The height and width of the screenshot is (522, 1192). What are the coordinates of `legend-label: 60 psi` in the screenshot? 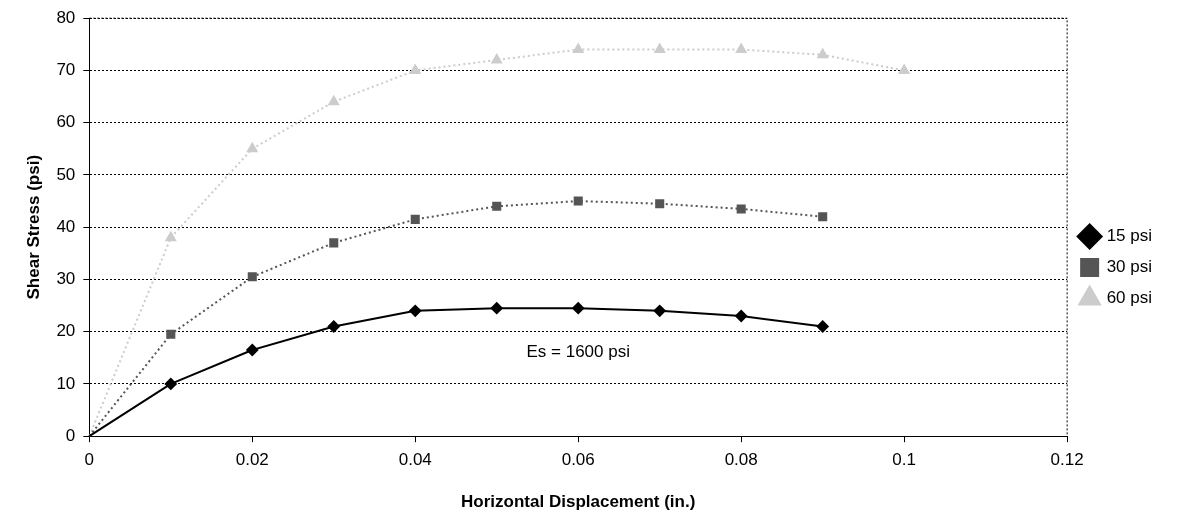 It's located at (1129, 298).